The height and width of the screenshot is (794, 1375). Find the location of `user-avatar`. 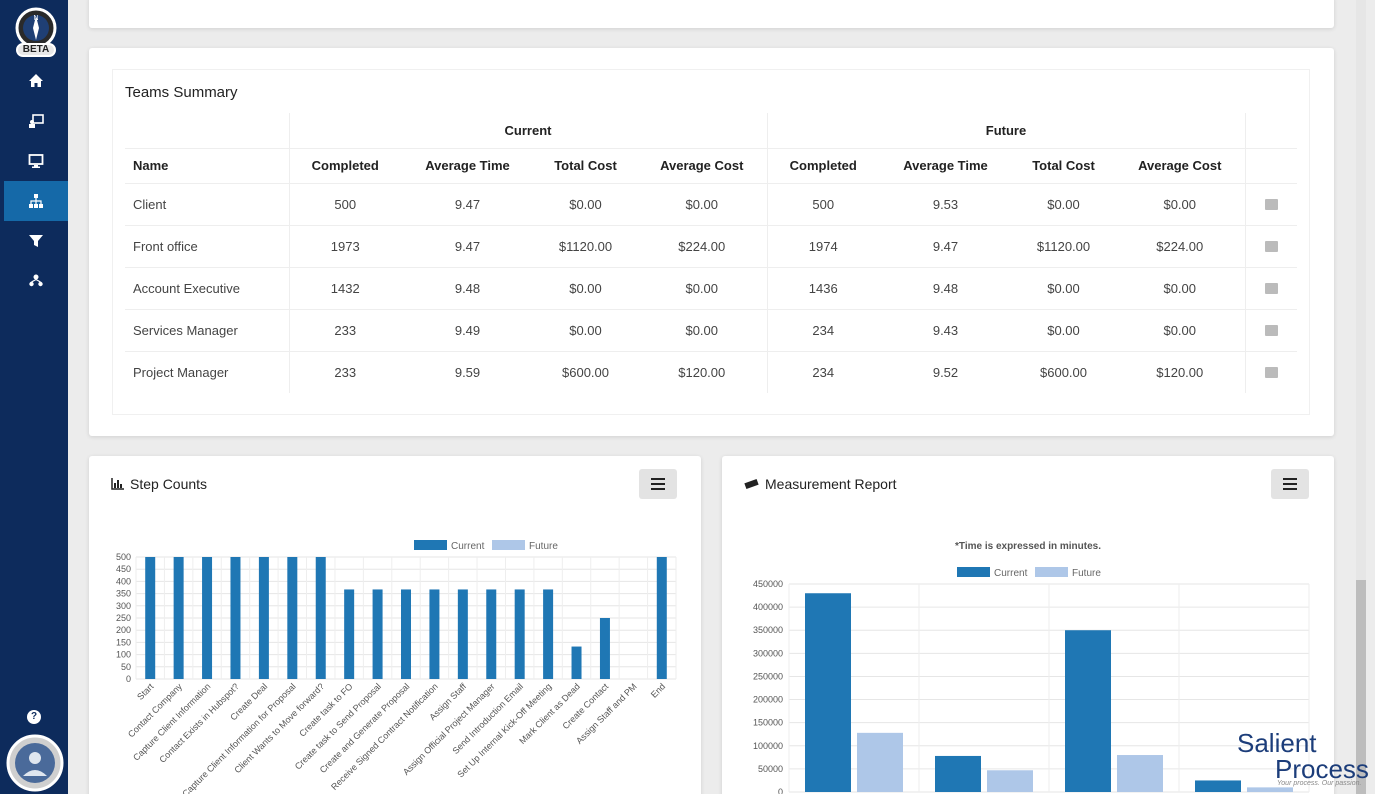

user-avatar is located at coordinates (35, 763).